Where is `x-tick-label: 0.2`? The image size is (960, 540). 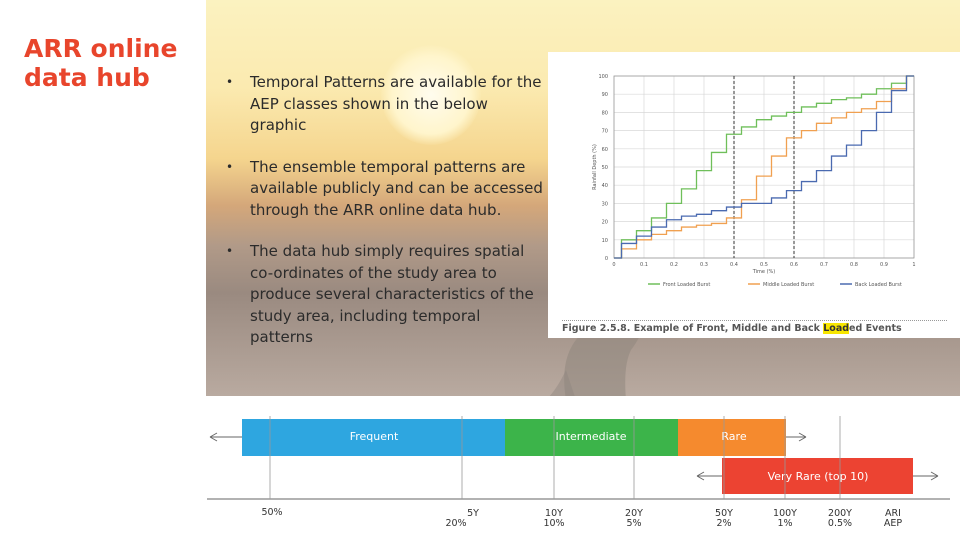
x-tick-label: 0.2 is located at coordinates (674, 265).